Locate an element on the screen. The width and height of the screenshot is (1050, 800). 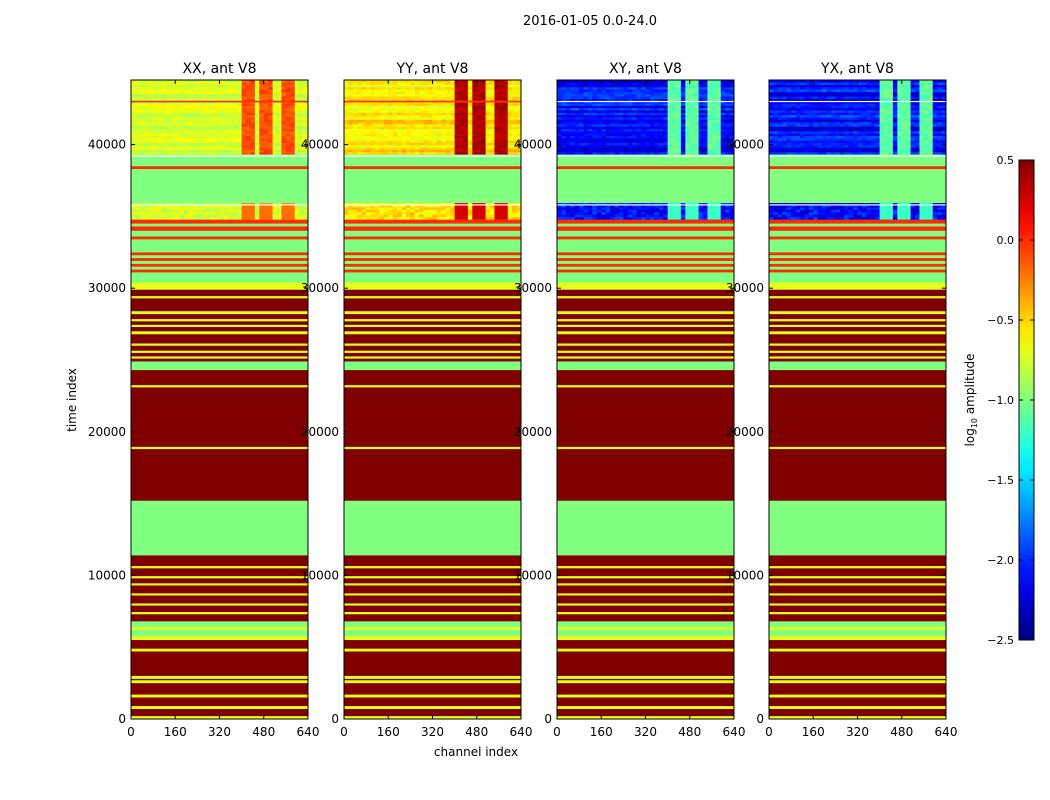
x-tick-label: 640 is located at coordinates (308, 732).